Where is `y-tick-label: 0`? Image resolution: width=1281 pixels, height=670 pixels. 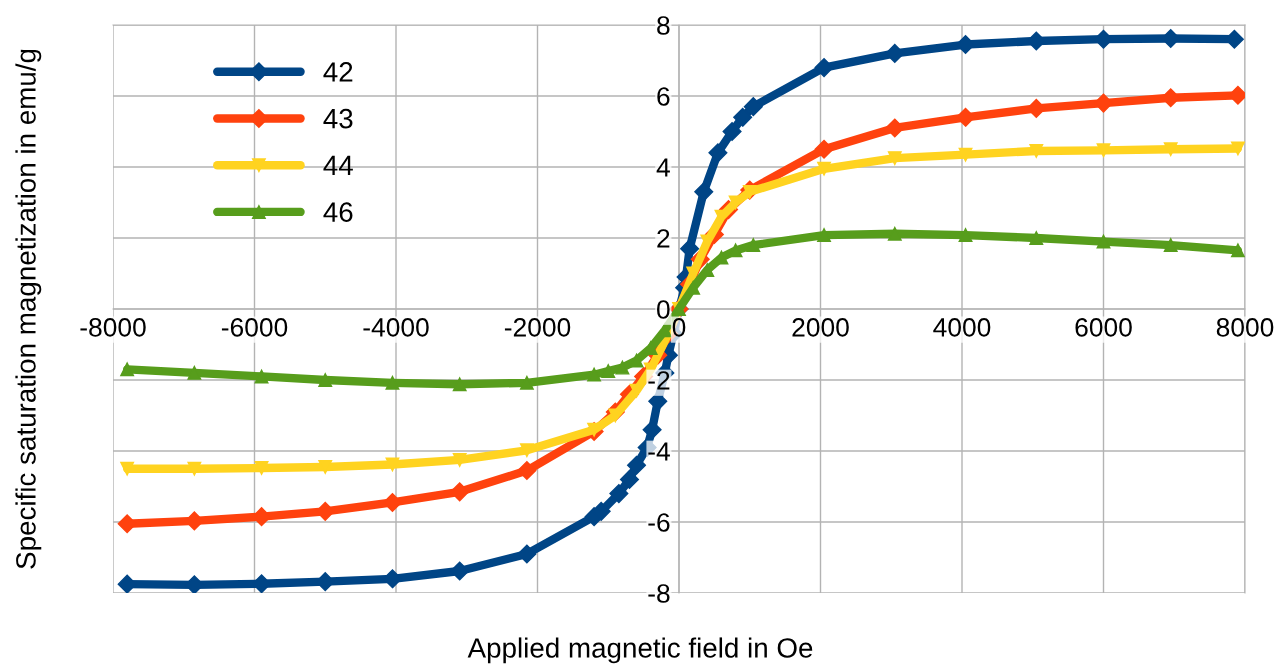 y-tick-label: 0 is located at coordinates (663, 309).